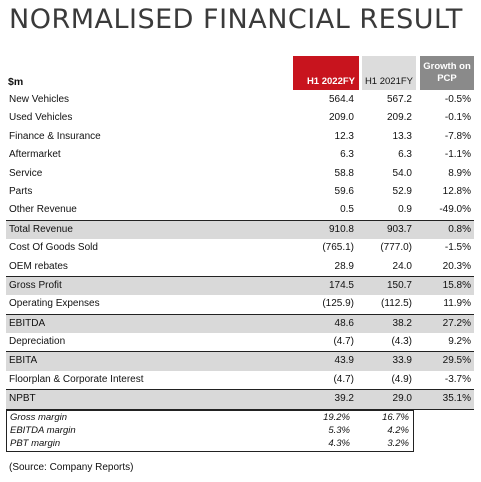 Image resolution: width=481 pixels, height=482 pixels. Describe the element at coordinates (456, 191) in the screenshot. I see `row-growth-value: 12.8%` at that location.